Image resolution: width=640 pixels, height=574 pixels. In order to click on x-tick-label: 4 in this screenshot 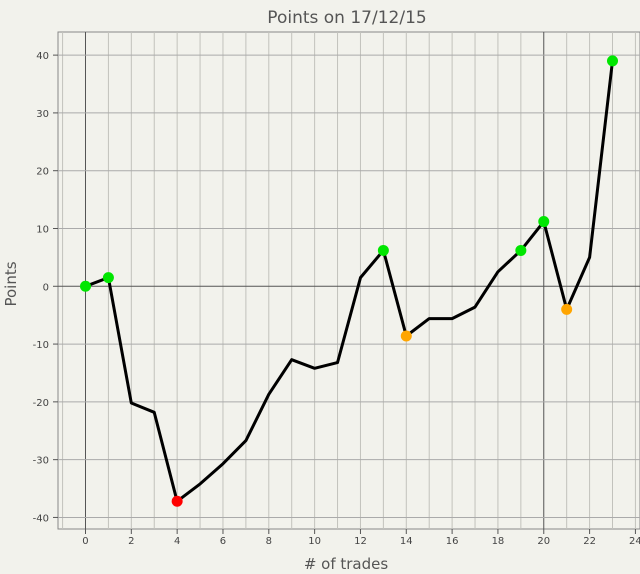, I will do `click(177, 541)`.